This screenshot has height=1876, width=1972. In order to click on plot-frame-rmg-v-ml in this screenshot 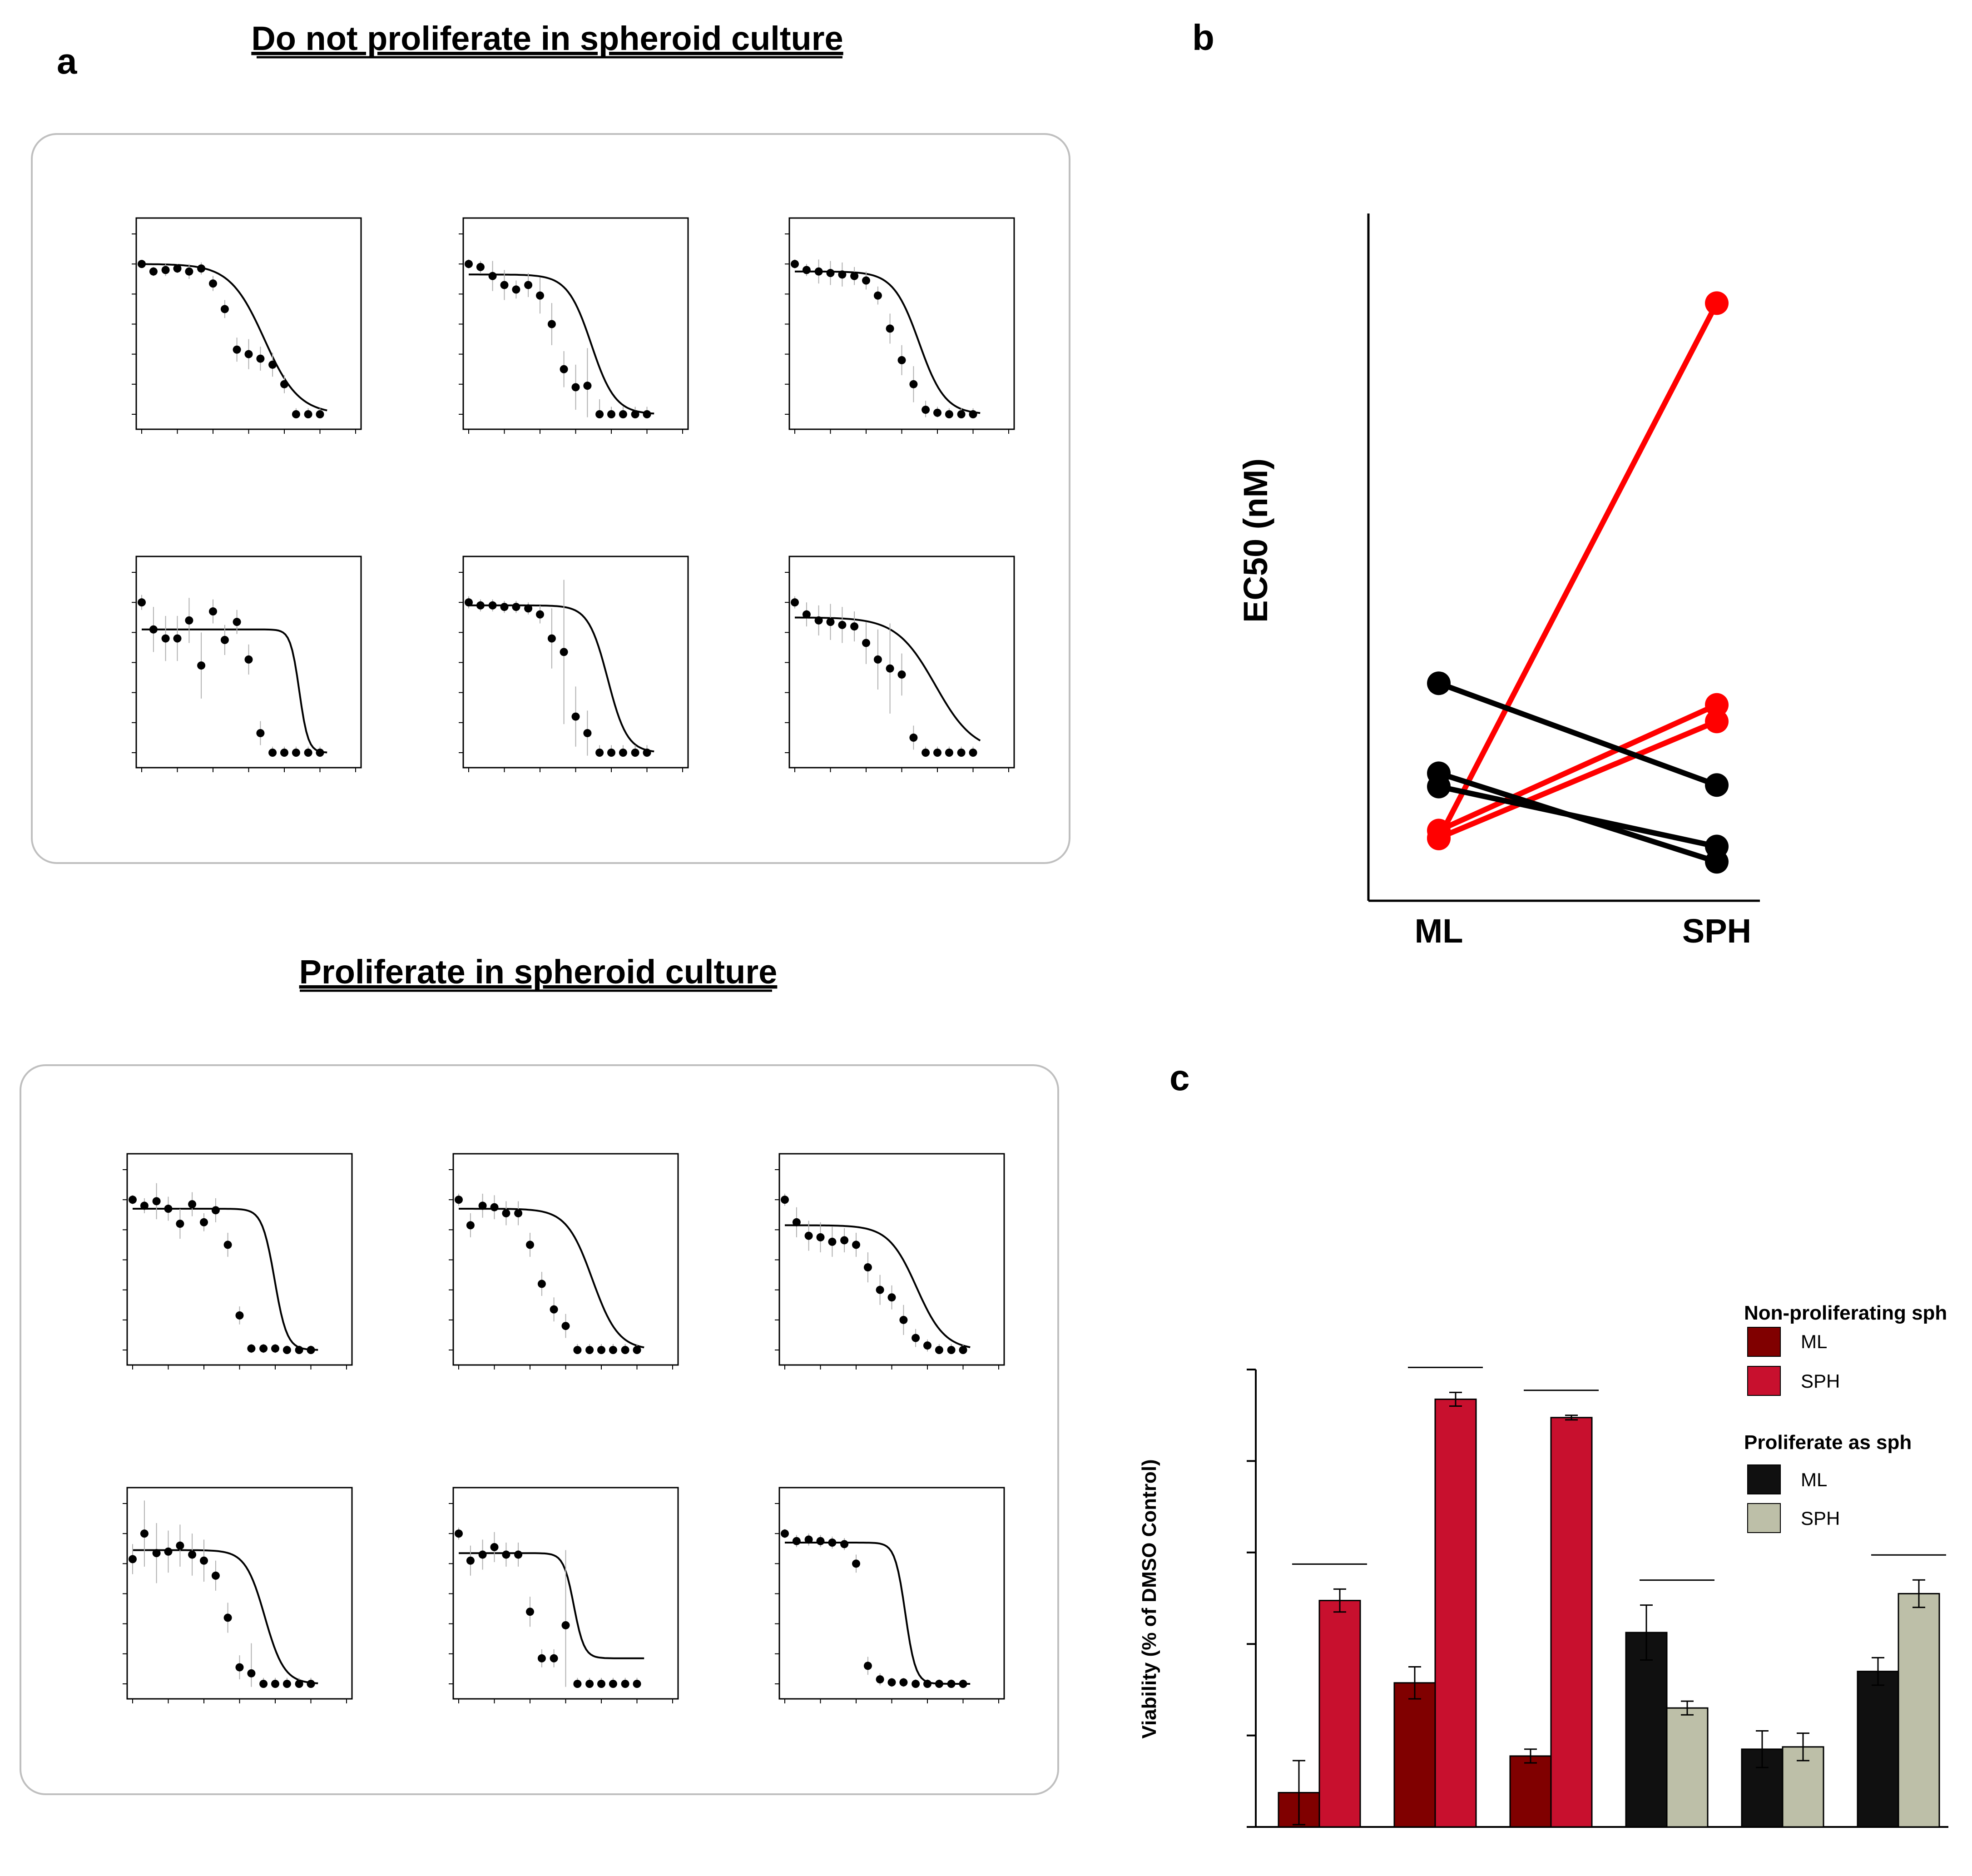, I will do `click(901, 323)`.